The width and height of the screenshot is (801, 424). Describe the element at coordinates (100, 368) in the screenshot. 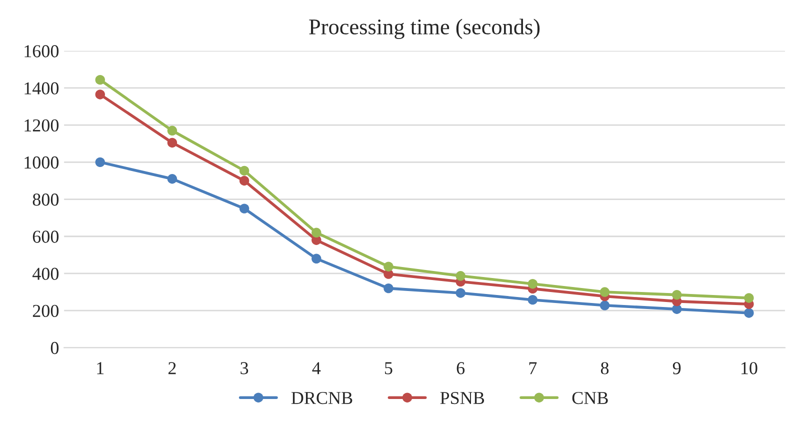

I see `x-tick-label: 1` at that location.